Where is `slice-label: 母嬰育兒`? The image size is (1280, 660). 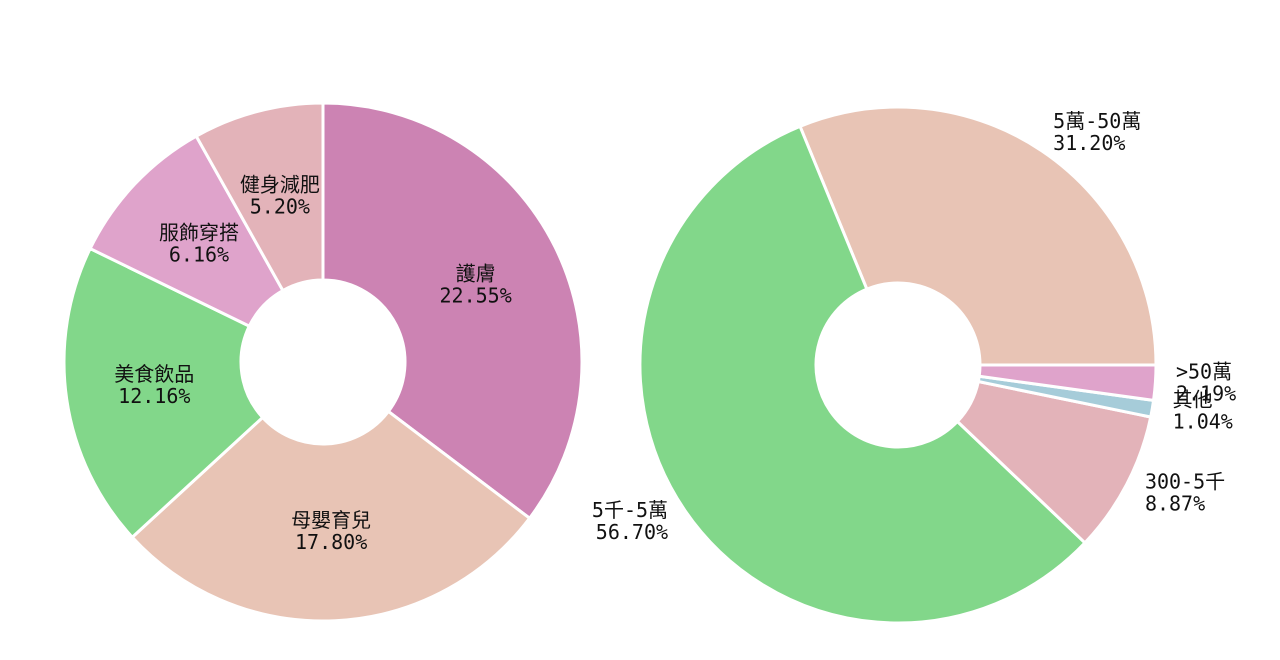
slice-label: 母嬰育兒 is located at coordinates (331, 520).